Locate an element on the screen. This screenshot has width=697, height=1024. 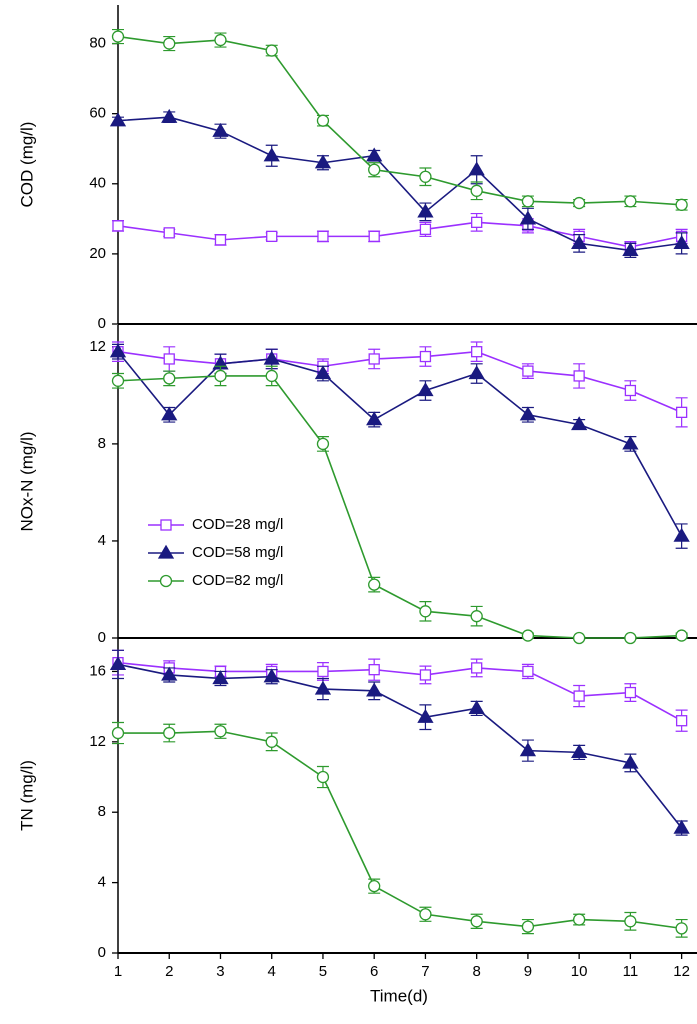
x-tick-label: 9 is located at coordinates (528, 971).